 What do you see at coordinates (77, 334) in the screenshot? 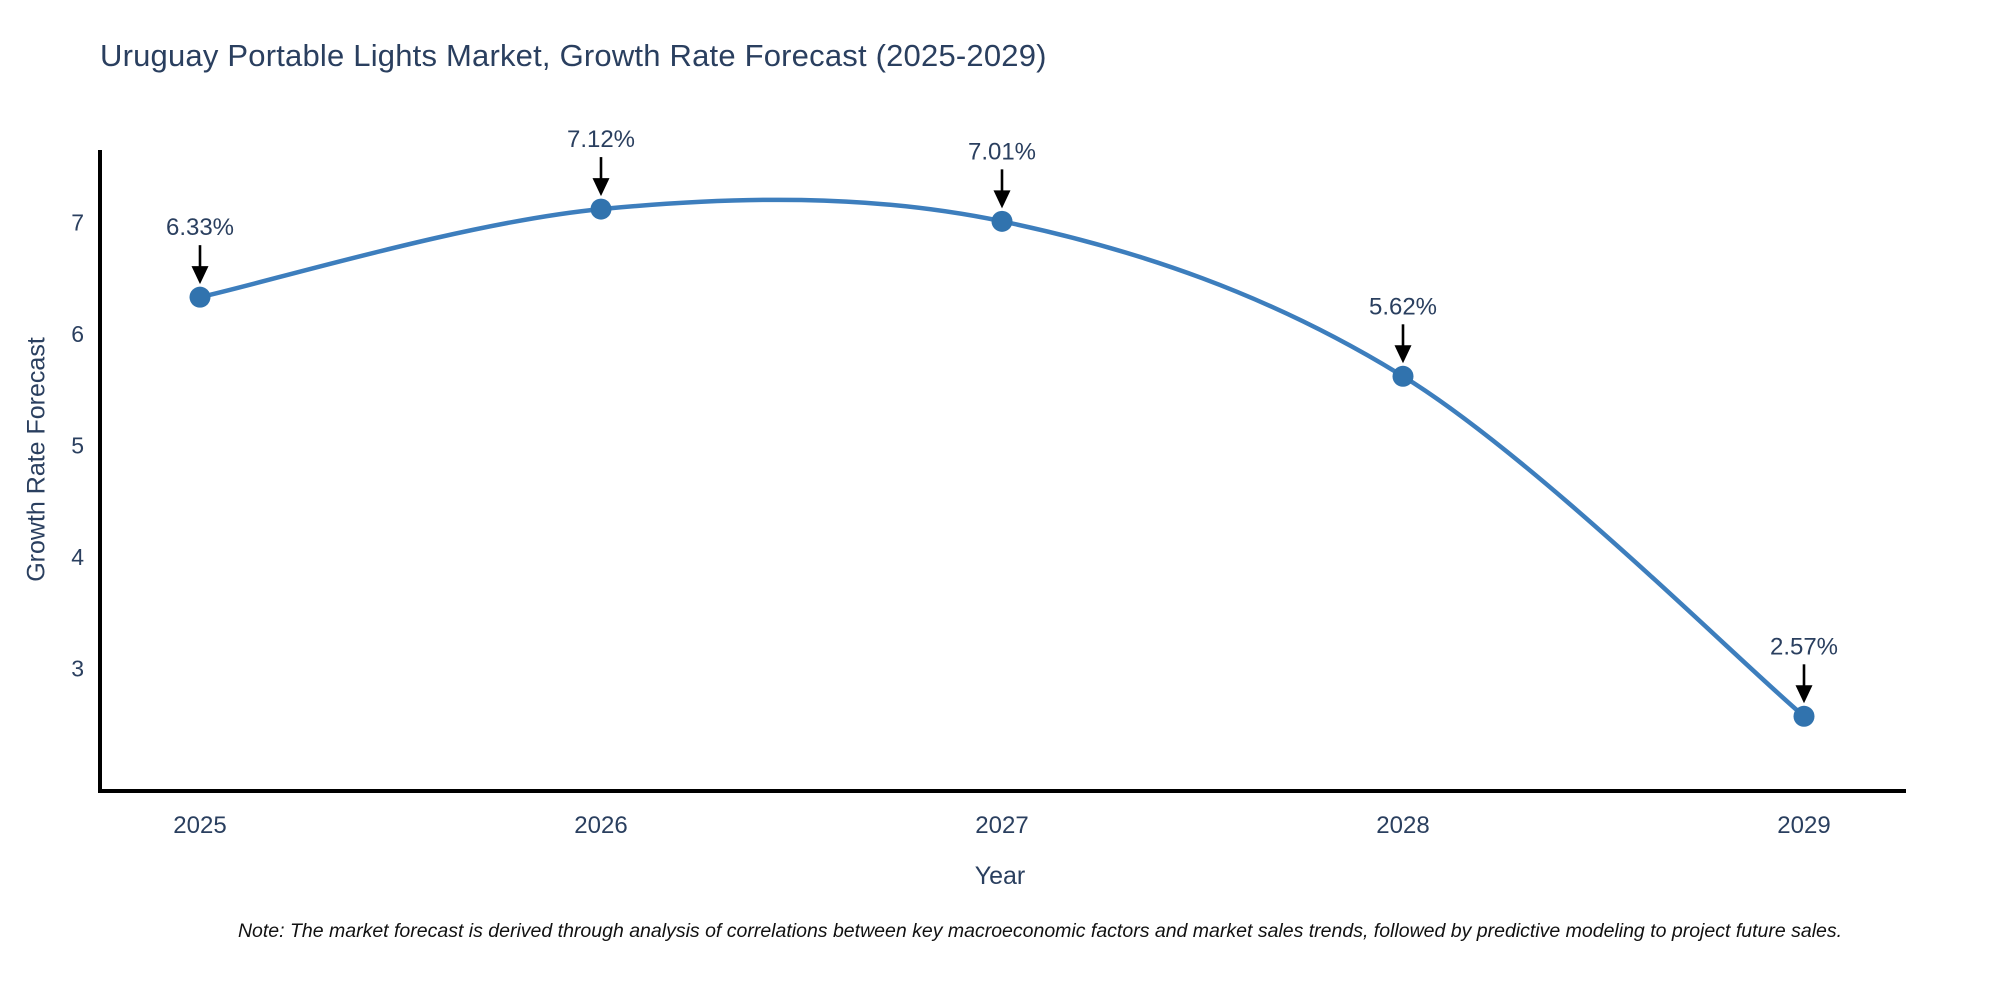
I see `y-tick-label: 6` at bounding box center [77, 334].